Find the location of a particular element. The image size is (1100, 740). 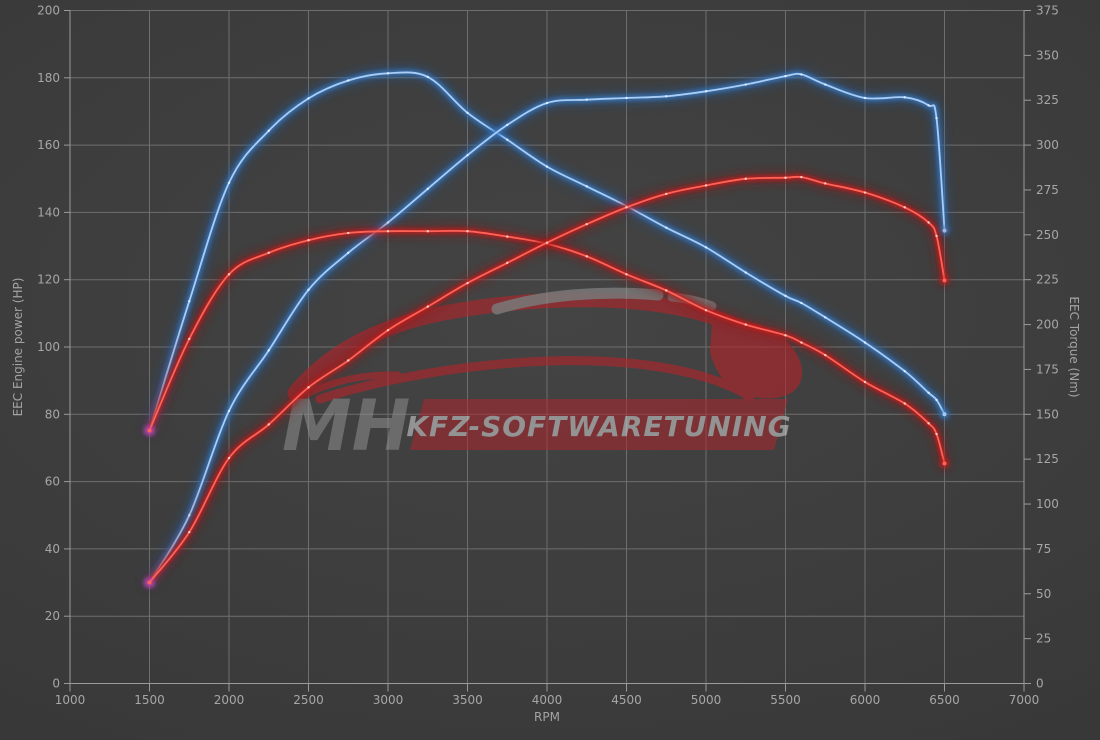

y-right-tick-label: 325 is located at coordinates (1047, 100).